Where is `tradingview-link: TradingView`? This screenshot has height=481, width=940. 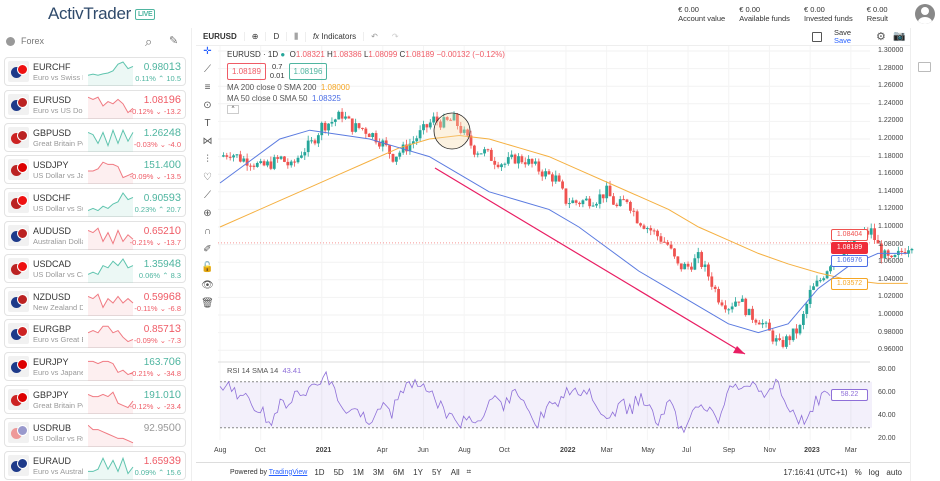 tradingview-link: TradingView is located at coordinates (288, 472).